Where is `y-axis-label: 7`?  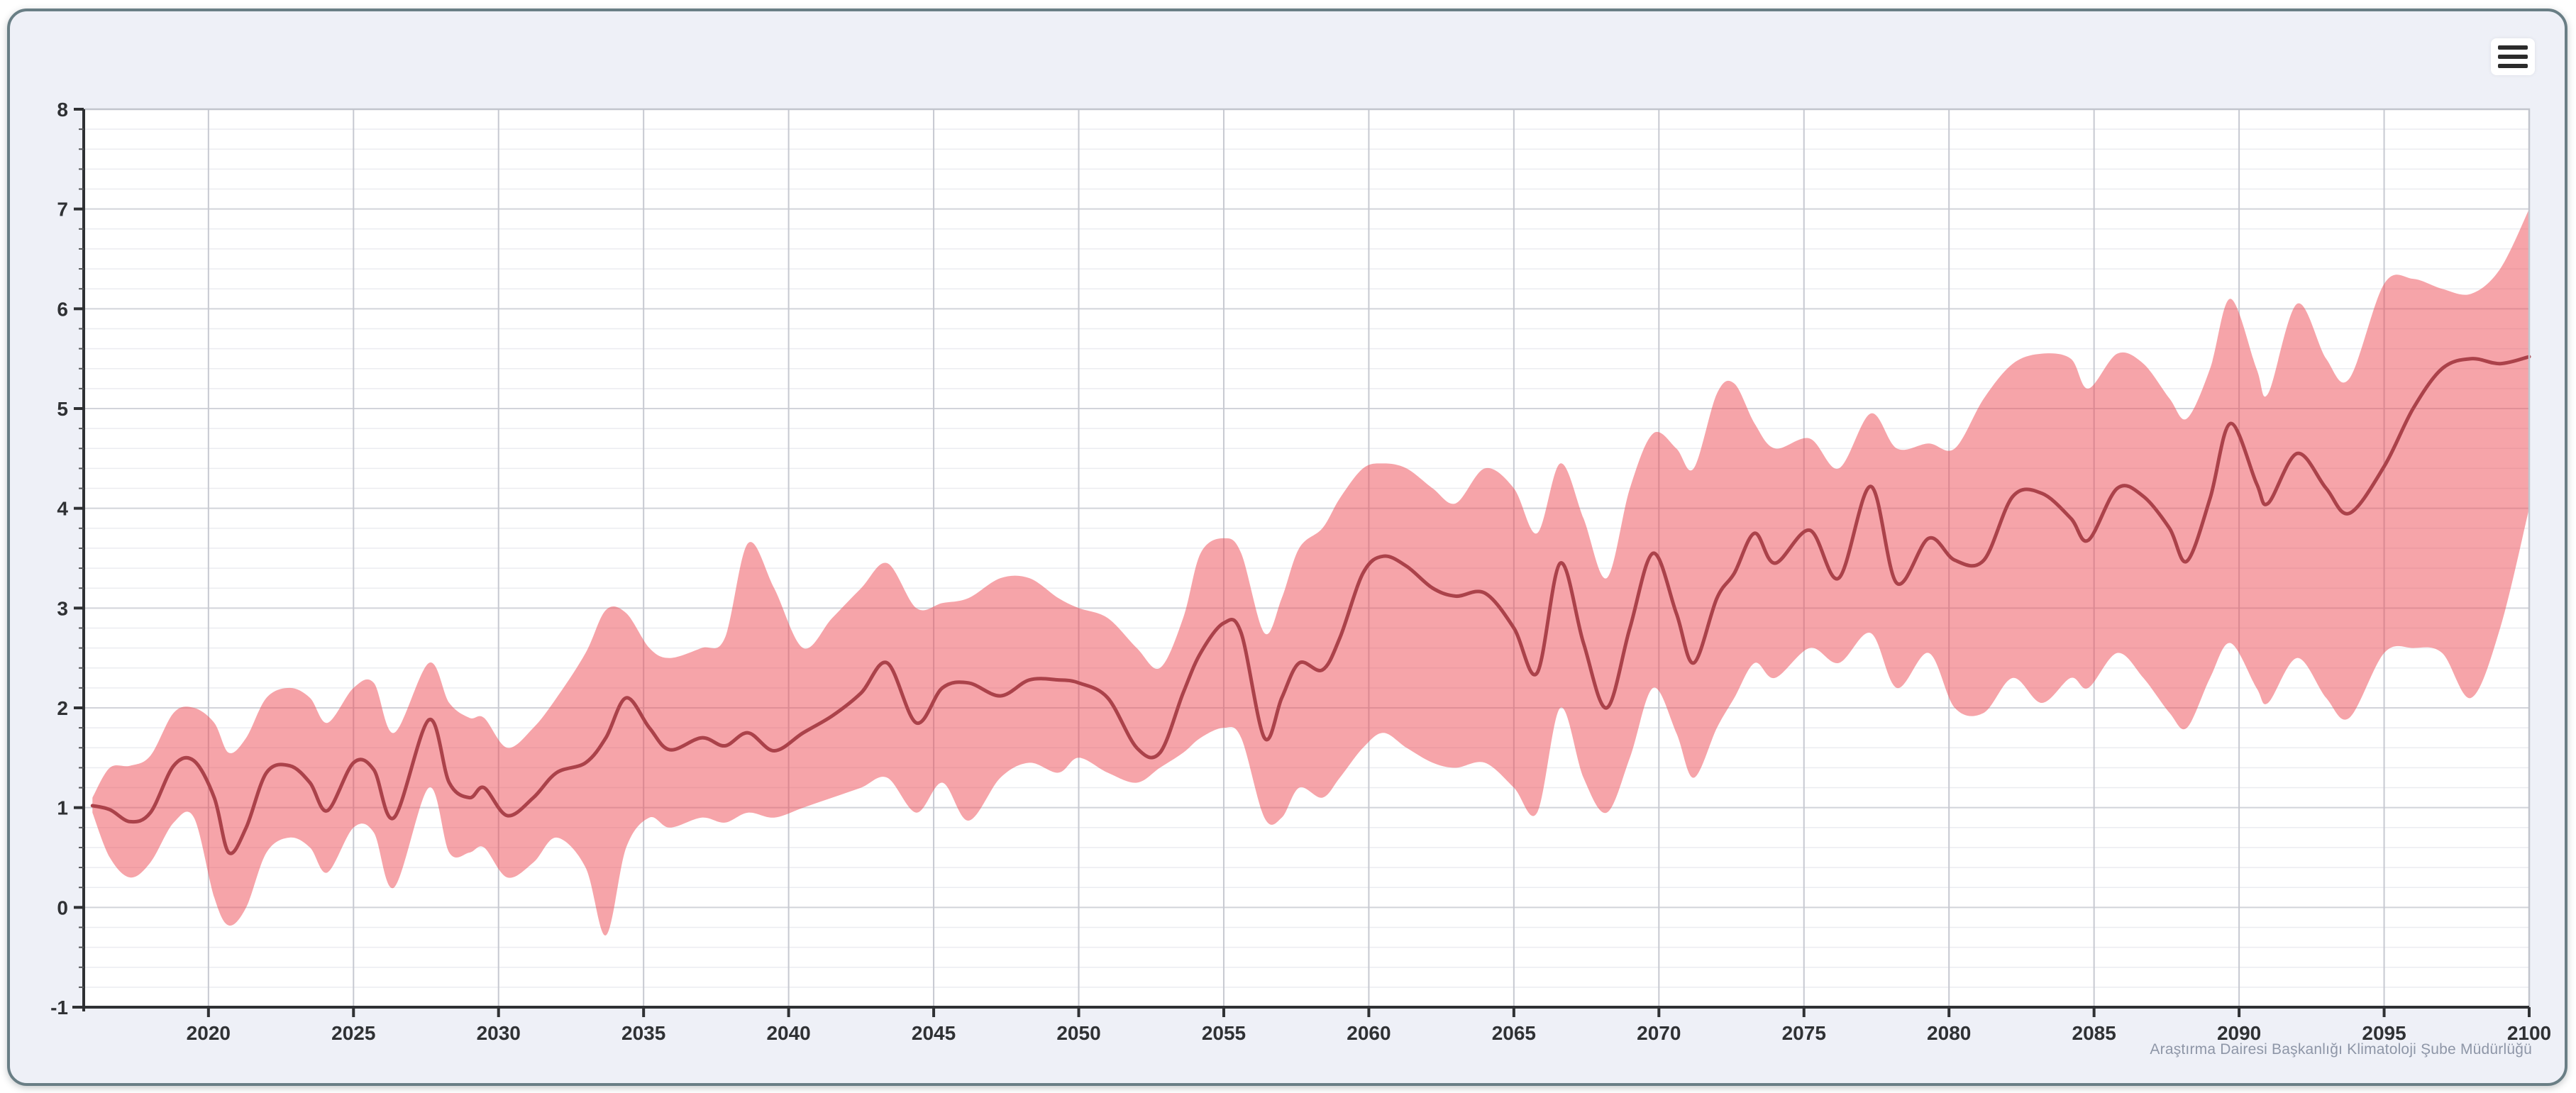 y-axis-label: 7 is located at coordinates (62, 210).